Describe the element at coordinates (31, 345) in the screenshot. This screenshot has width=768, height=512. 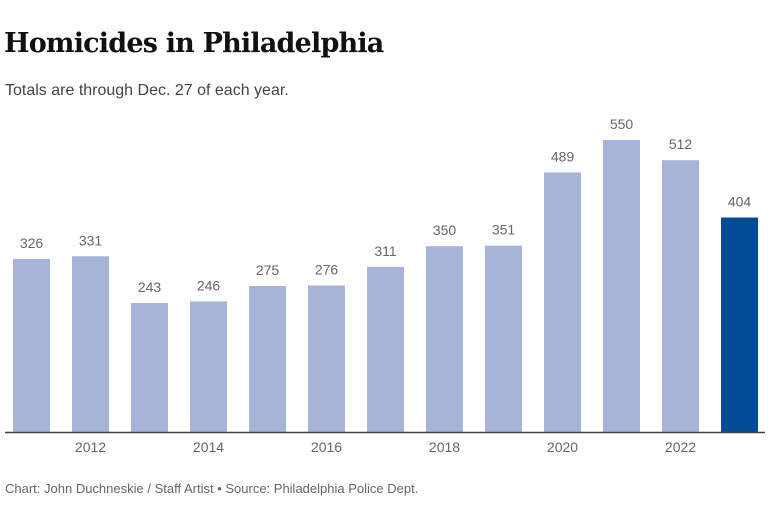
I see `bar-2011` at that location.